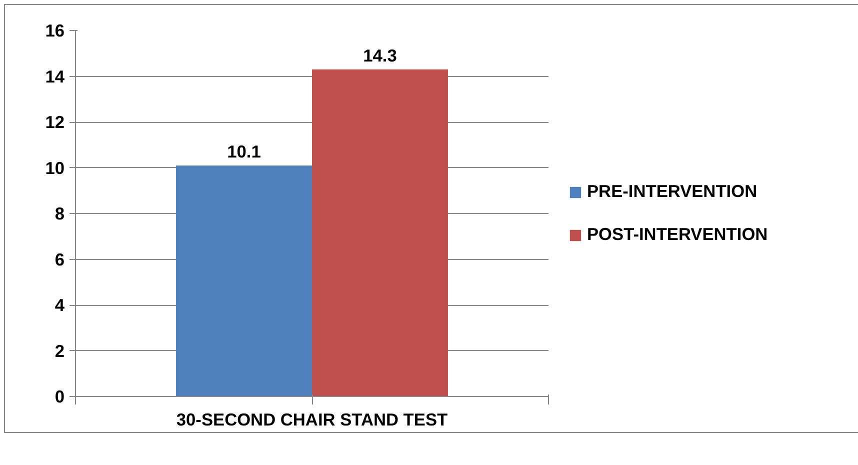 The image size is (858, 465). Describe the element at coordinates (55, 168) in the screenshot. I see `y-tick-label: 10` at that location.